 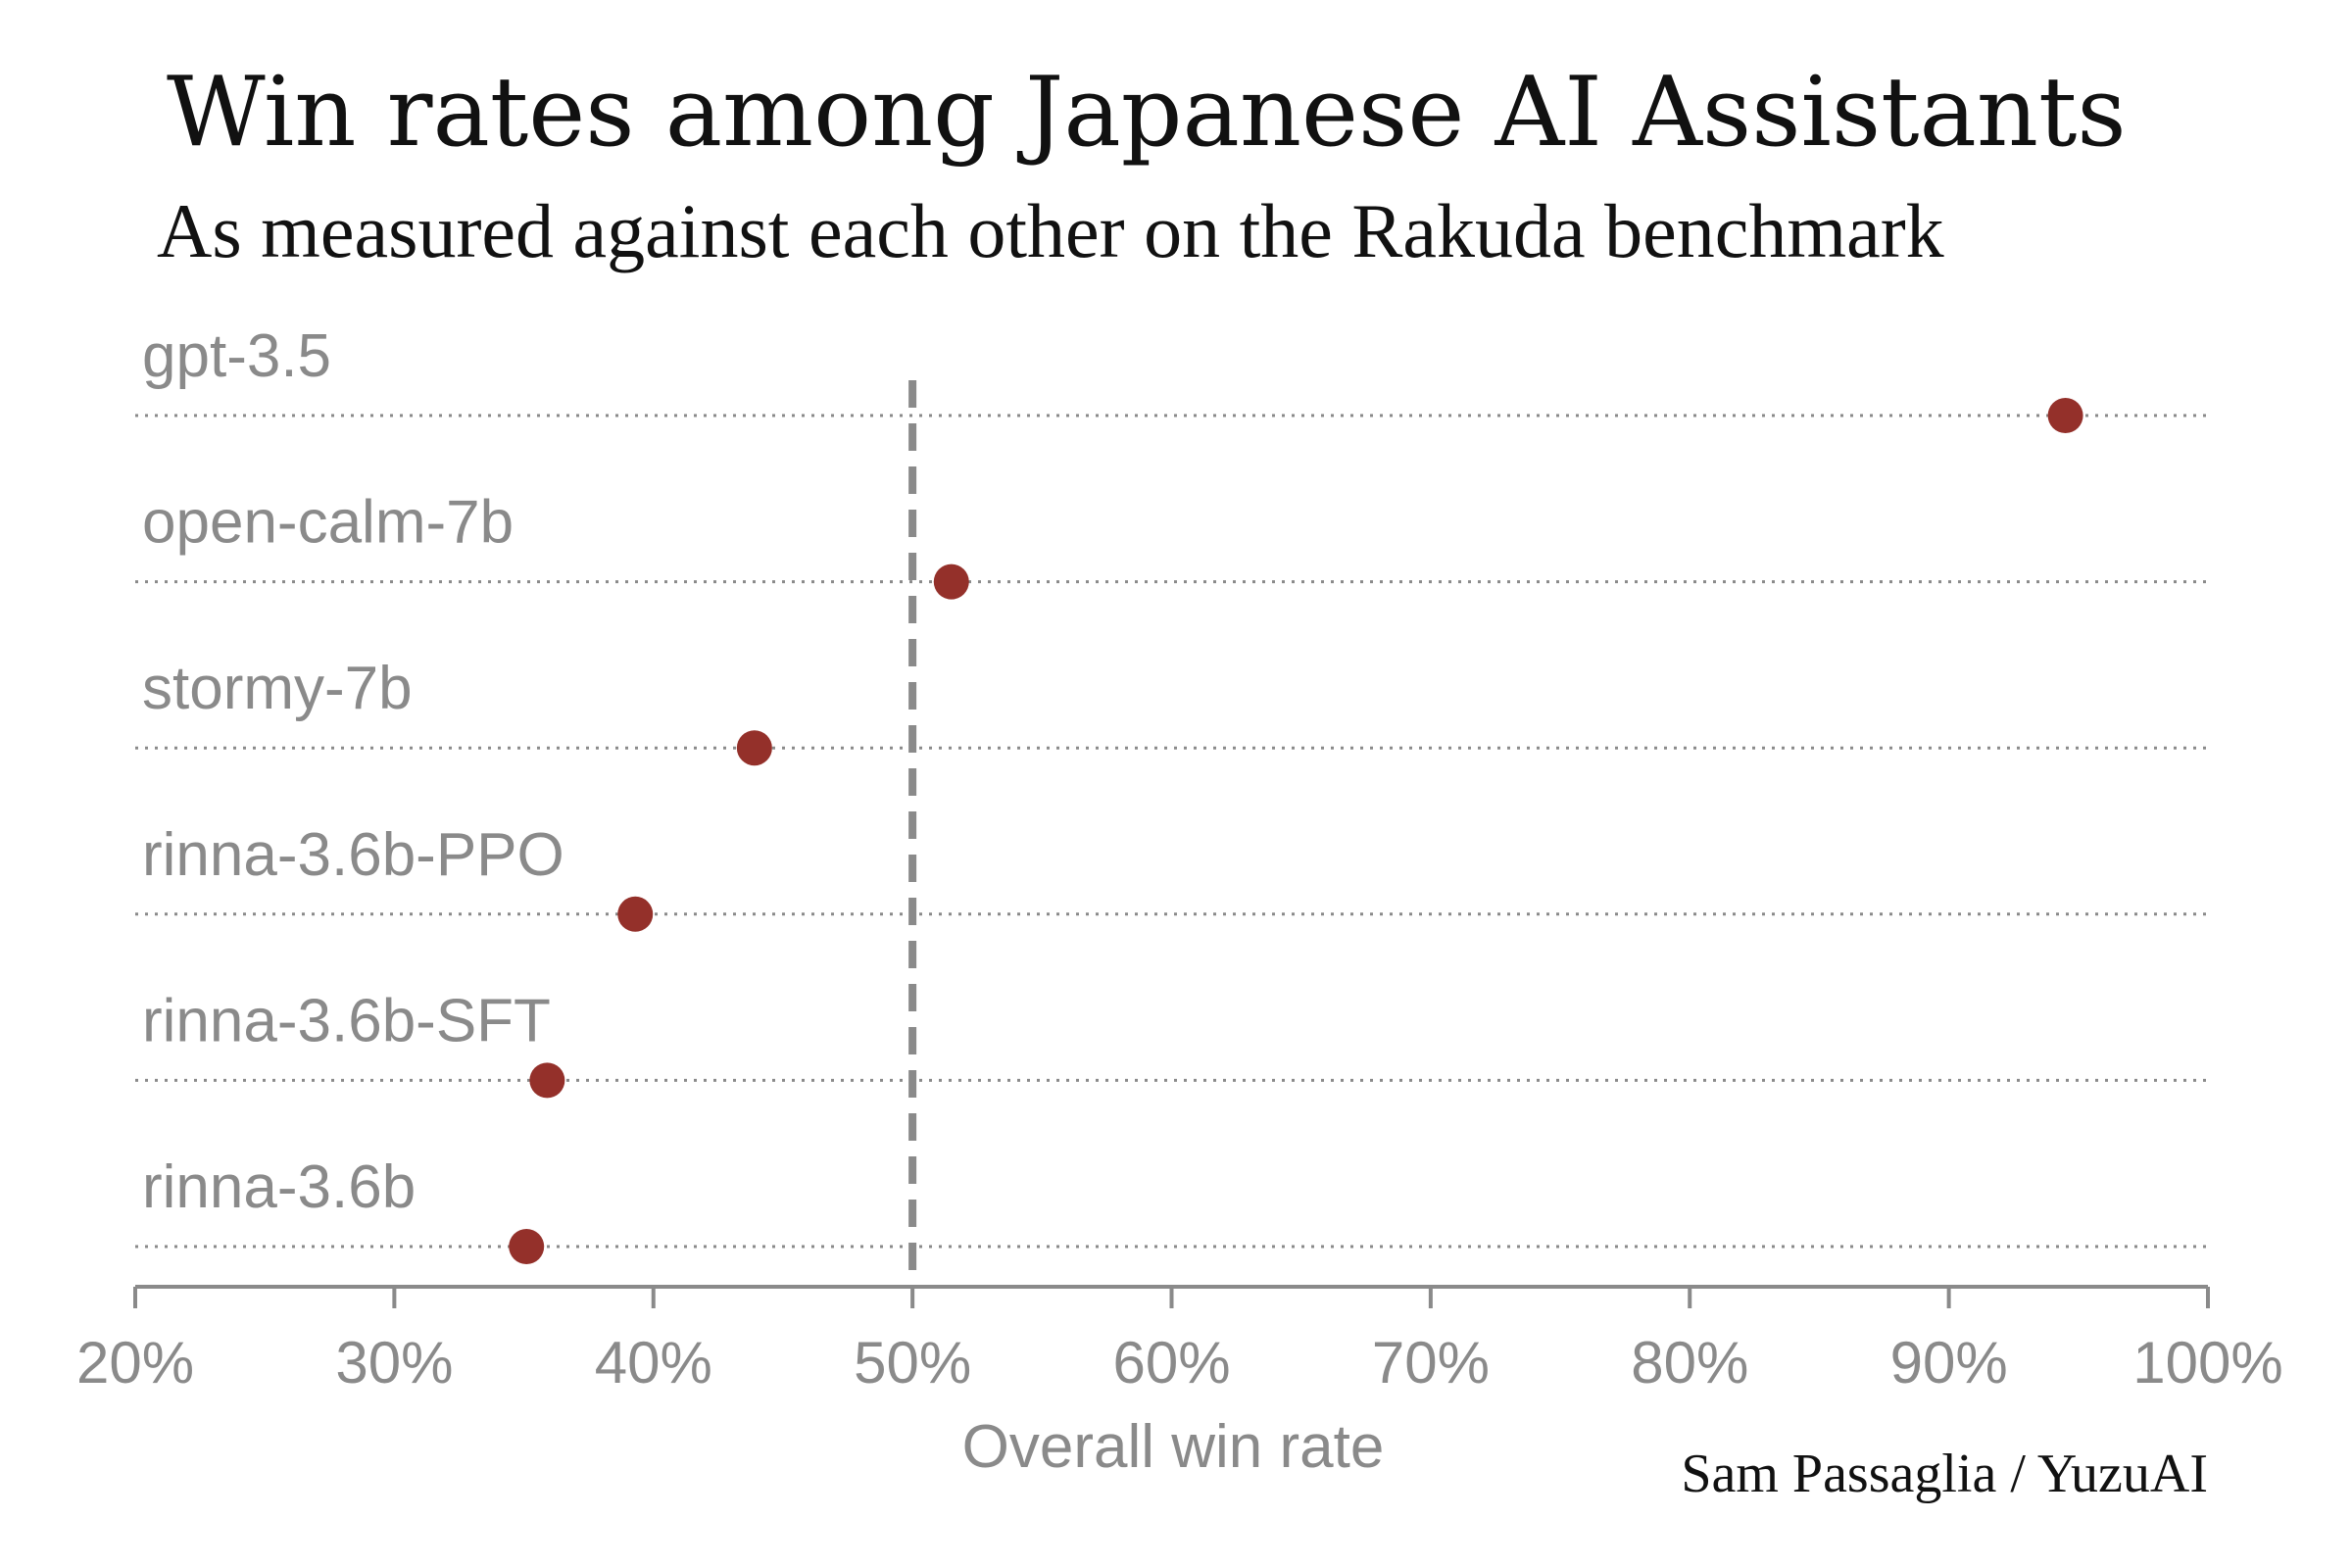 I want to click on category-label: rinna-3.6b-PPO, so click(x=353, y=855).